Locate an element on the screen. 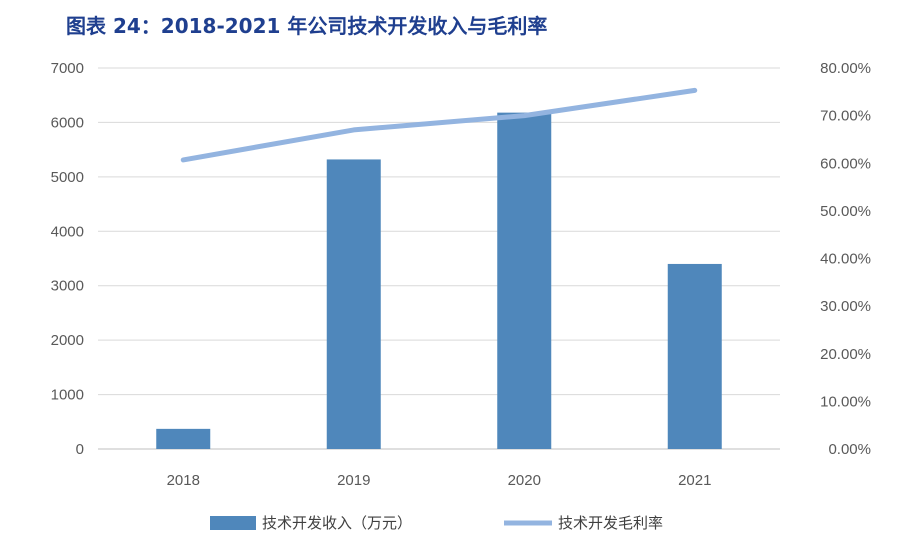 The width and height of the screenshot is (903, 540). x-tick-label: 2018 is located at coordinates (183, 480).